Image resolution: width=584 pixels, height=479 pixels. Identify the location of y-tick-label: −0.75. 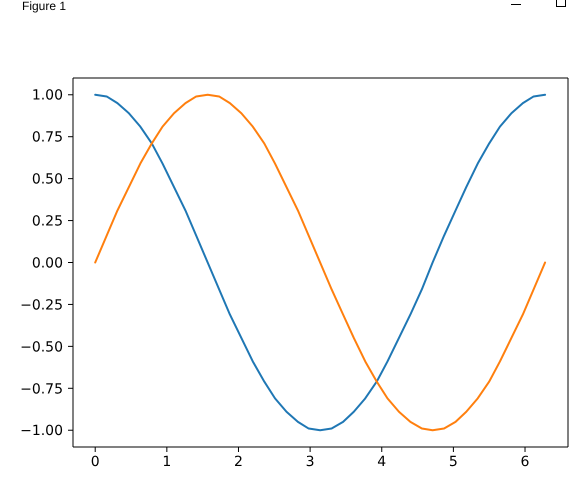
(41, 389).